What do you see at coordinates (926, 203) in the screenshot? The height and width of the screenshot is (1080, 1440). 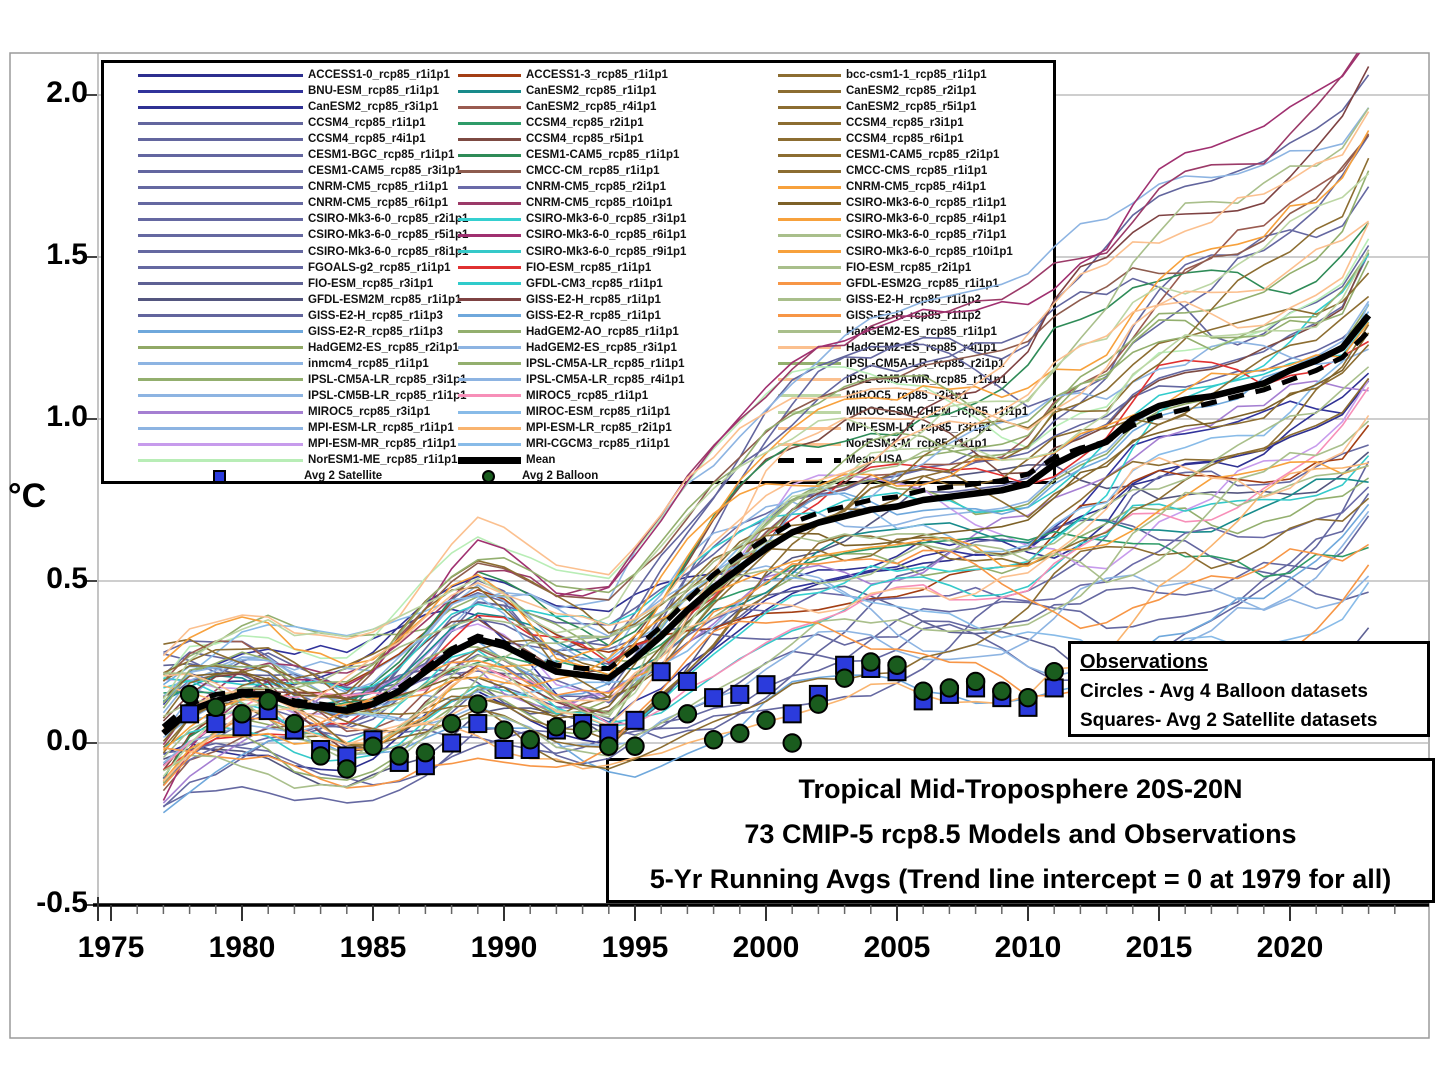 I see `legend-label: CSIRO-Mk3-6-0_rcp85_r1i1p1` at bounding box center [926, 203].